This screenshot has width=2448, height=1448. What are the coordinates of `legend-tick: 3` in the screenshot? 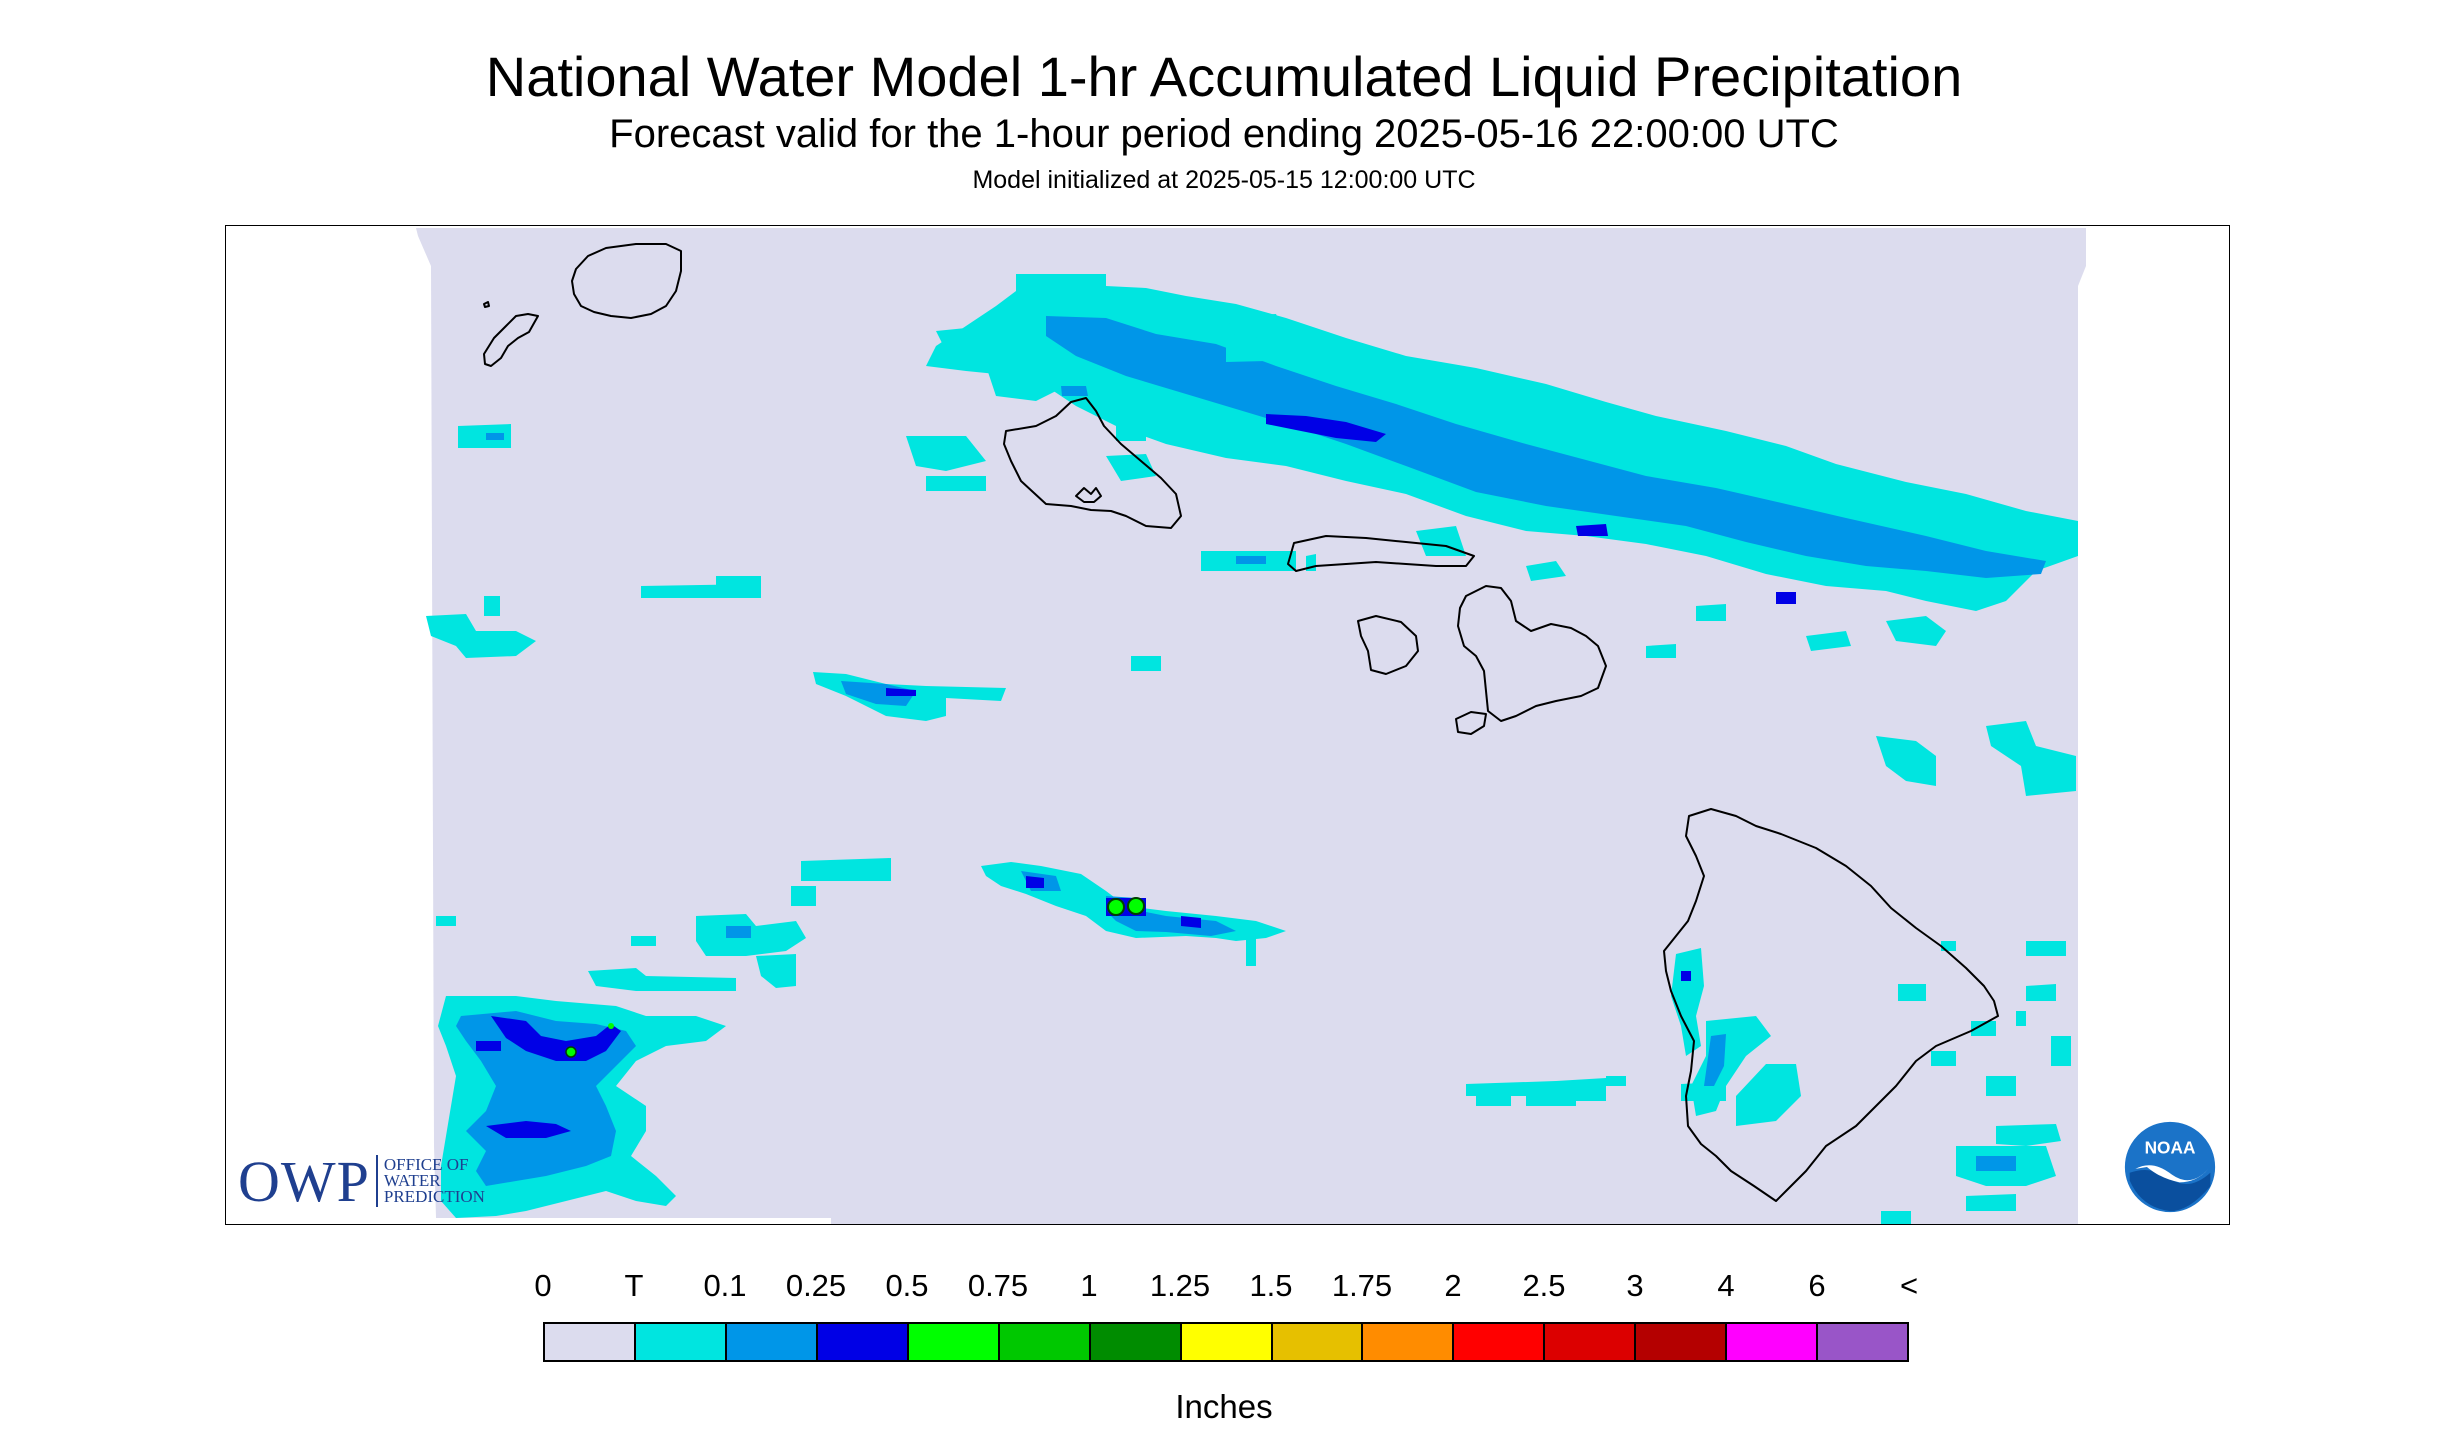 It's located at (1635, 1285).